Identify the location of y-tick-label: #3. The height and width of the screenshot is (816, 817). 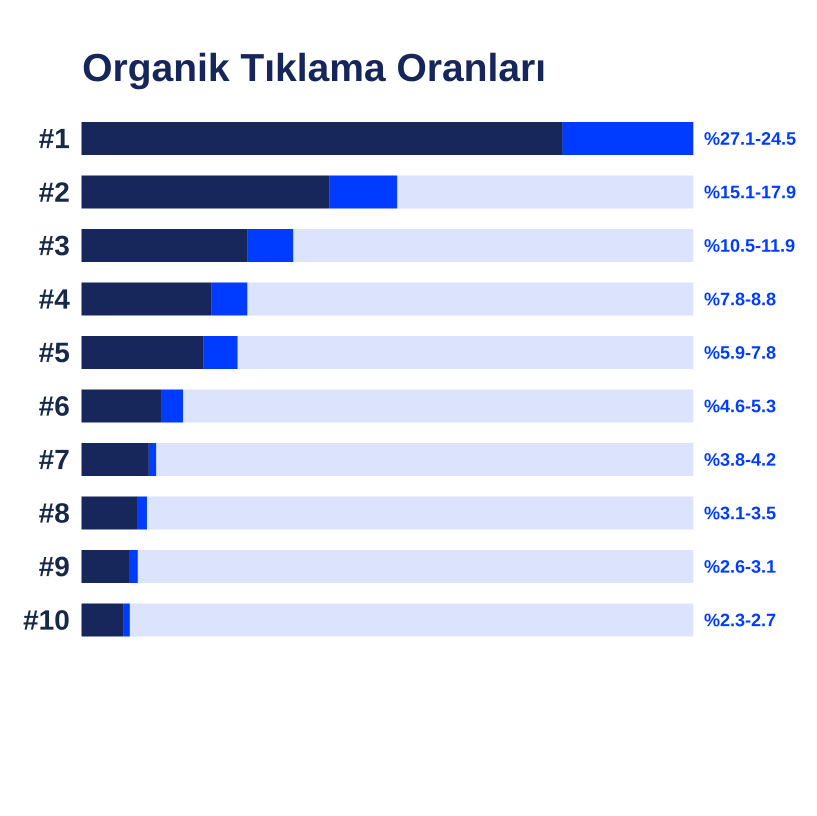
(54, 246).